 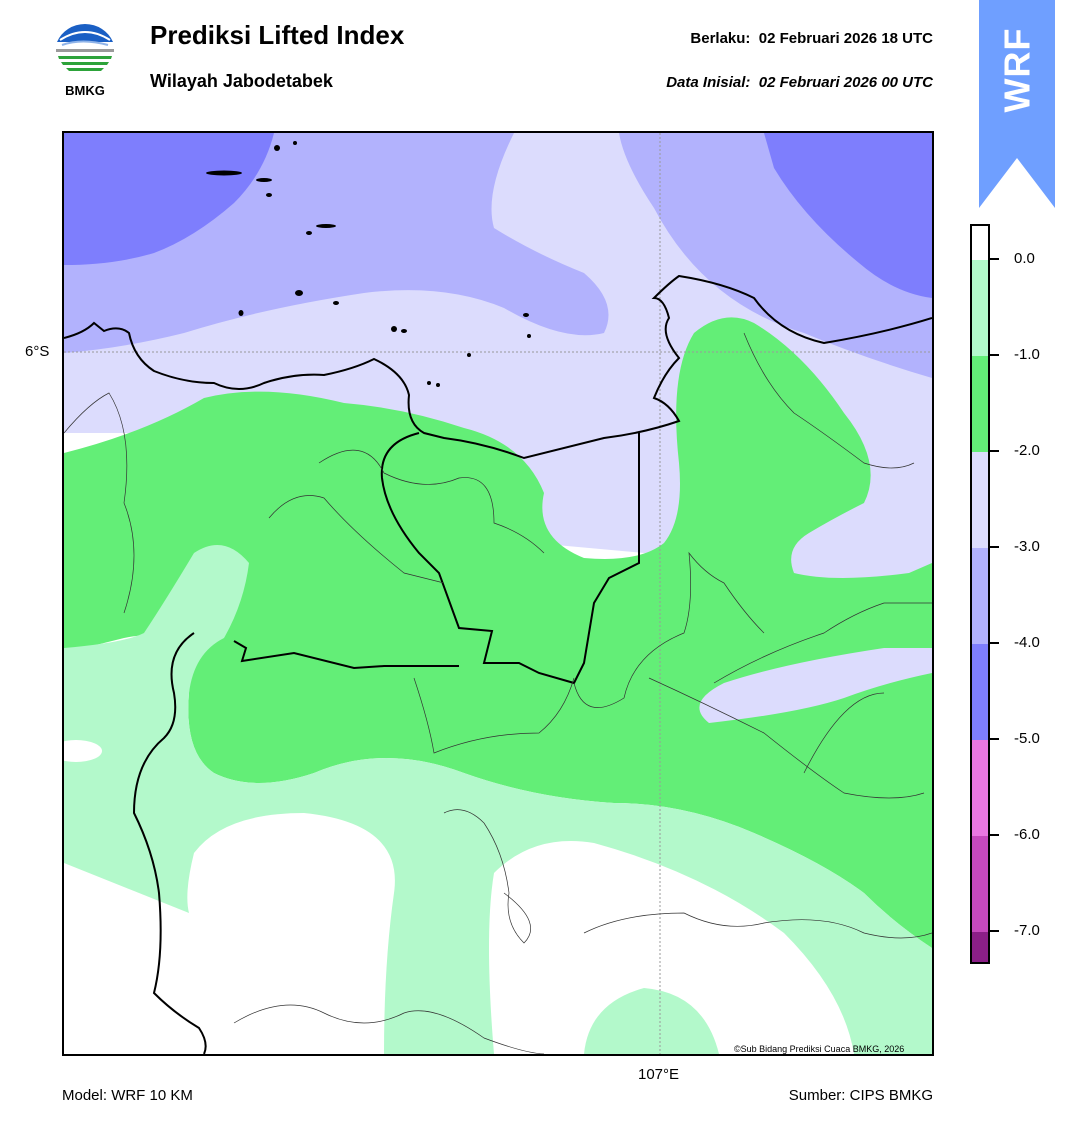 What do you see at coordinates (241, 81) in the screenshot?
I see `page-subtitle: Wilayah Jabodetabek` at bounding box center [241, 81].